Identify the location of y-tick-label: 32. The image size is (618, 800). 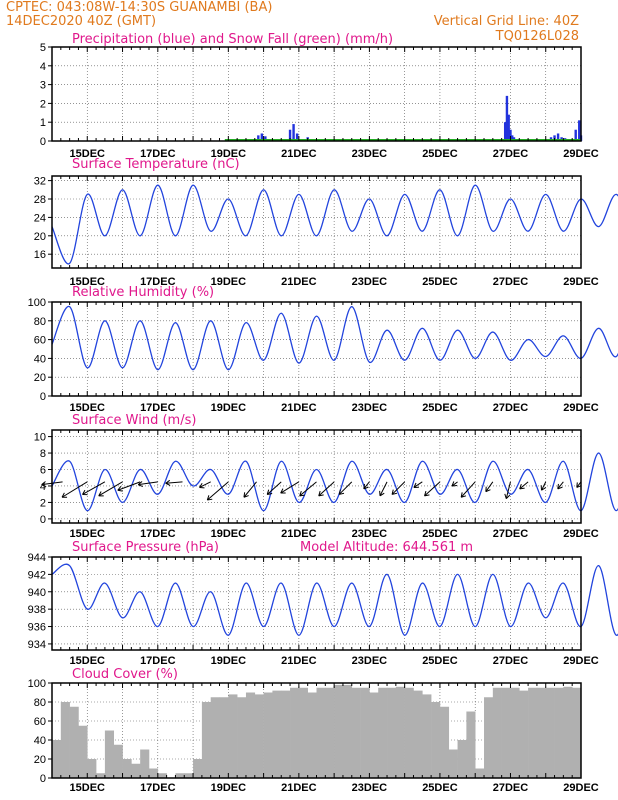
(40, 182).